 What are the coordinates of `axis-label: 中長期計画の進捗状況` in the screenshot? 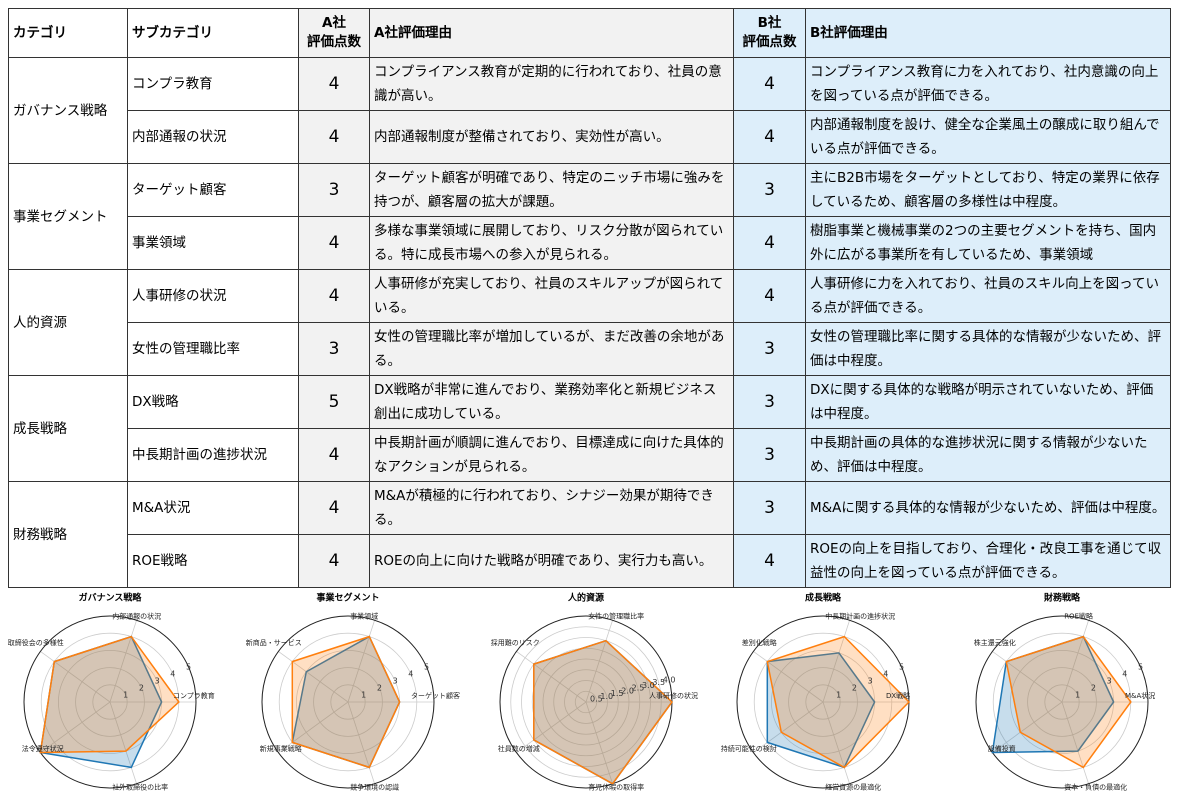 It's located at (860, 615).